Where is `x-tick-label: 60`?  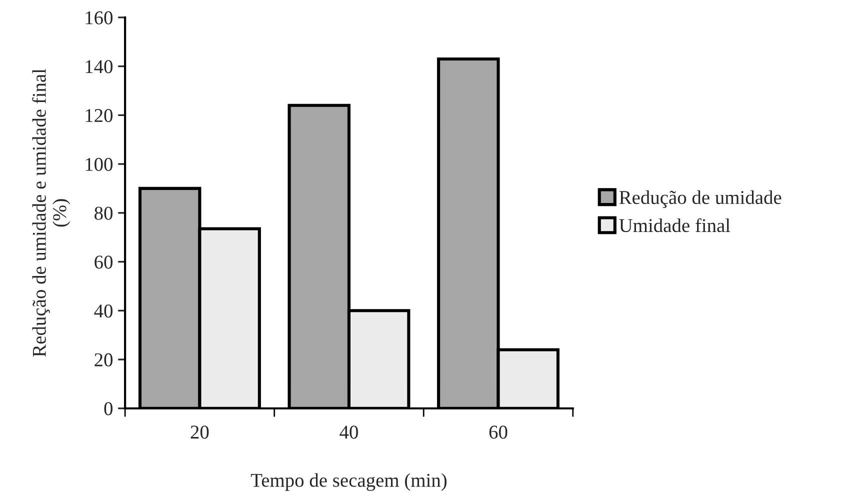
x-tick-label: 60 is located at coordinates (498, 432).